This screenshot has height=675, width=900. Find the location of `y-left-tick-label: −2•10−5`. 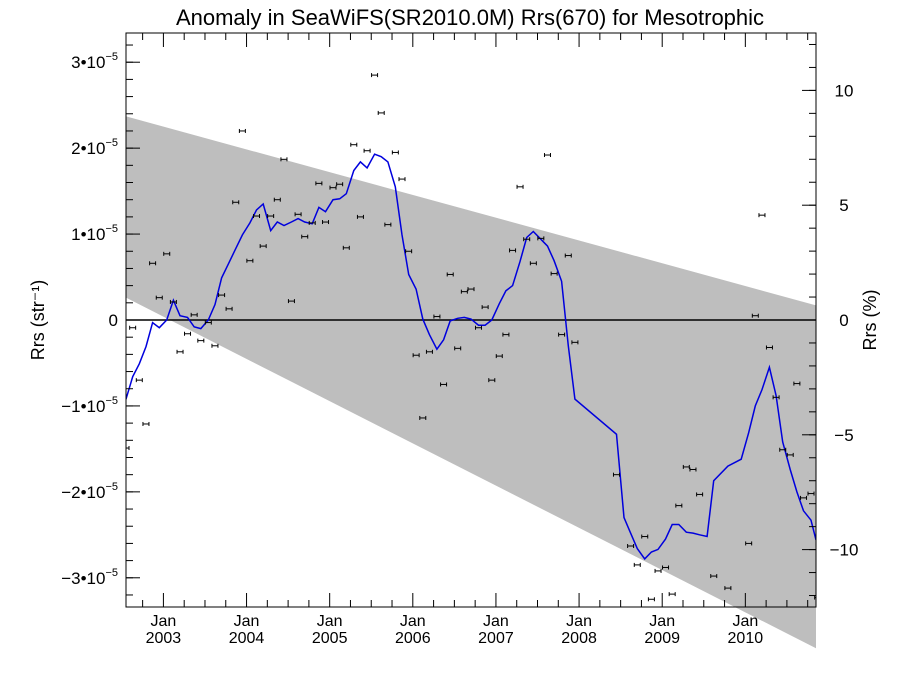

y-left-tick-label: −2•10−5 is located at coordinates (89, 491).